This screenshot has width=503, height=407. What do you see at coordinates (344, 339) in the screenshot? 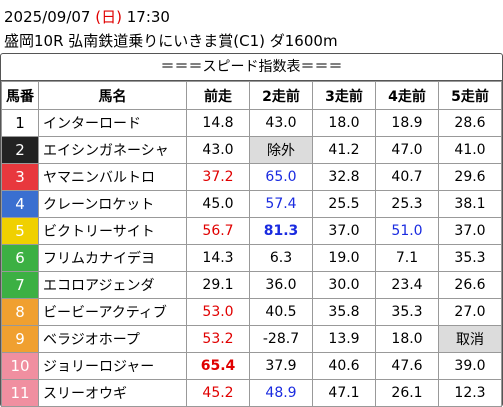
I see `speed-score: 13.9` at bounding box center [344, 339].